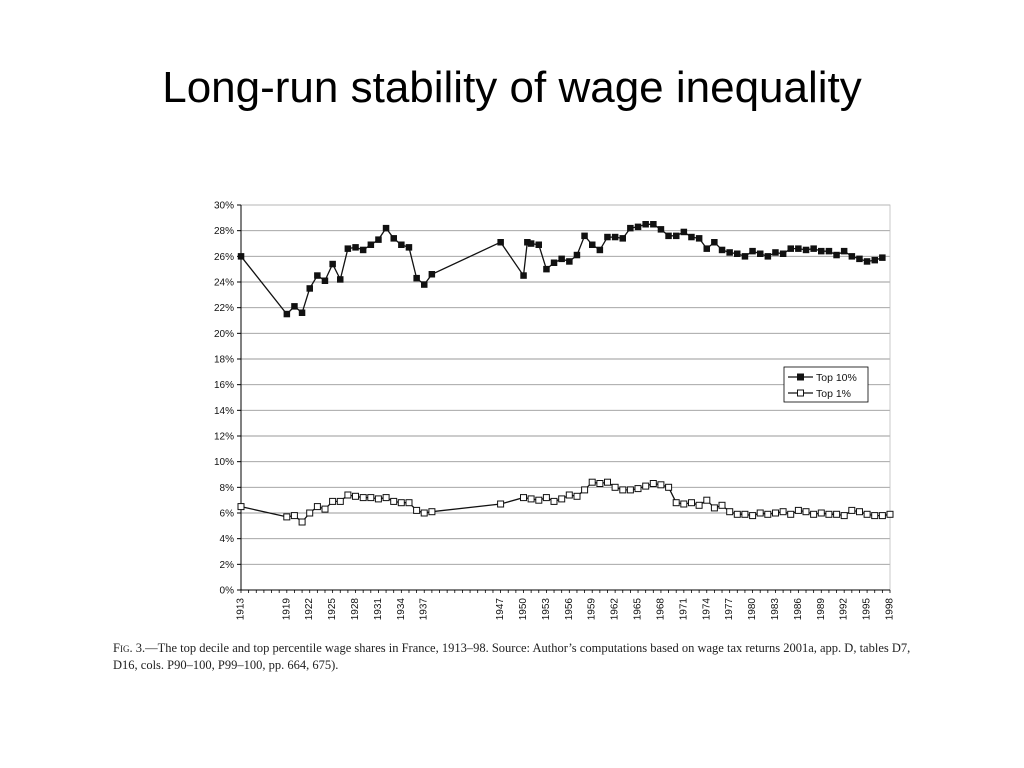 This screenshot has width=1024, height=768. I want to click on y-tick-label: 12%, so click(224, 437).